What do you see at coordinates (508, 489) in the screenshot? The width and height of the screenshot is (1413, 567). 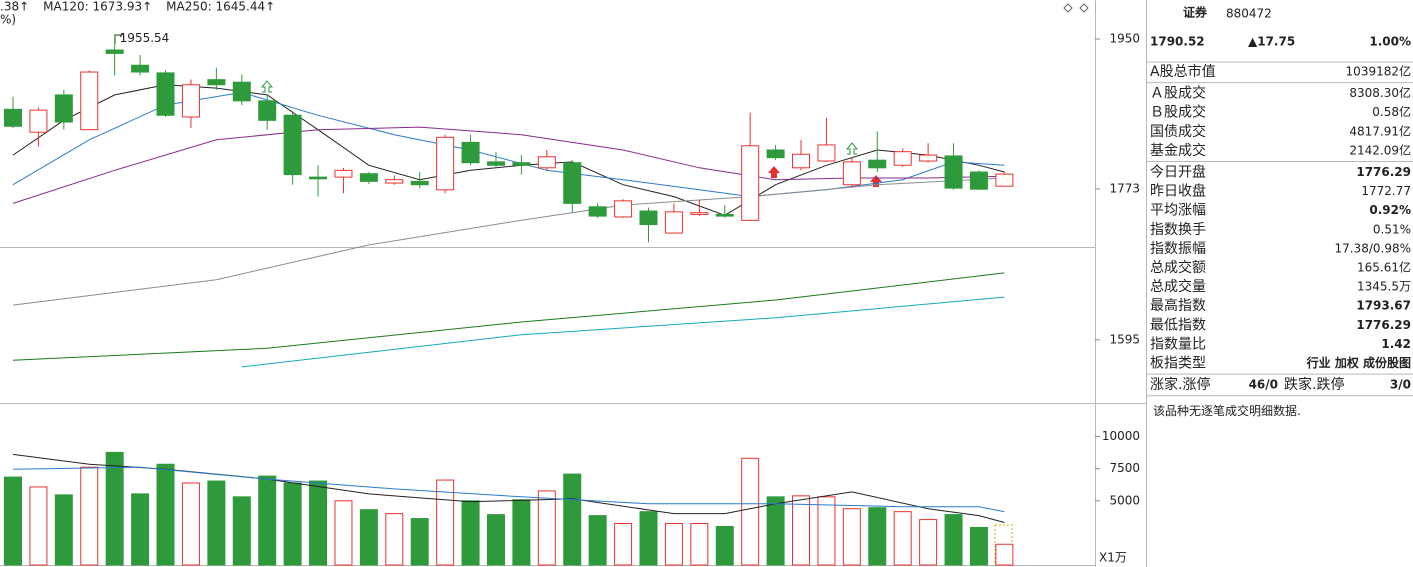 I see `ma-line` at bounding box center [508, 489].